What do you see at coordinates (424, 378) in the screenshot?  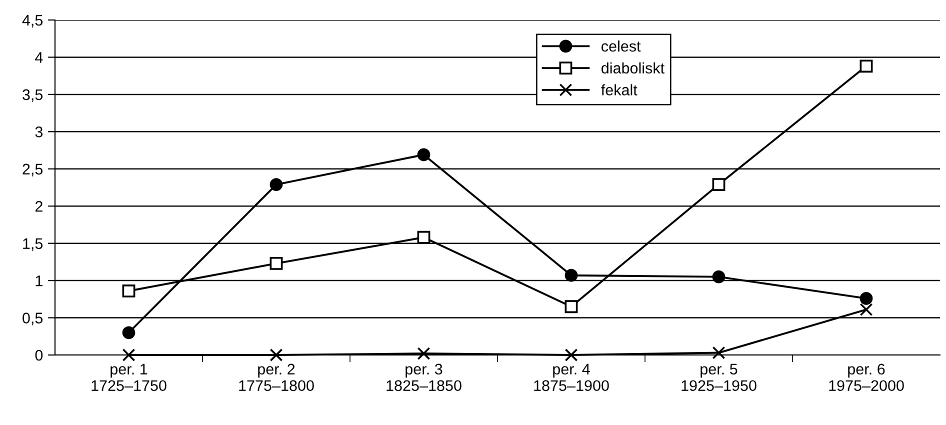 I see `x-tick-label: per. 3 1825–1850` at bounding box center [424, 378].